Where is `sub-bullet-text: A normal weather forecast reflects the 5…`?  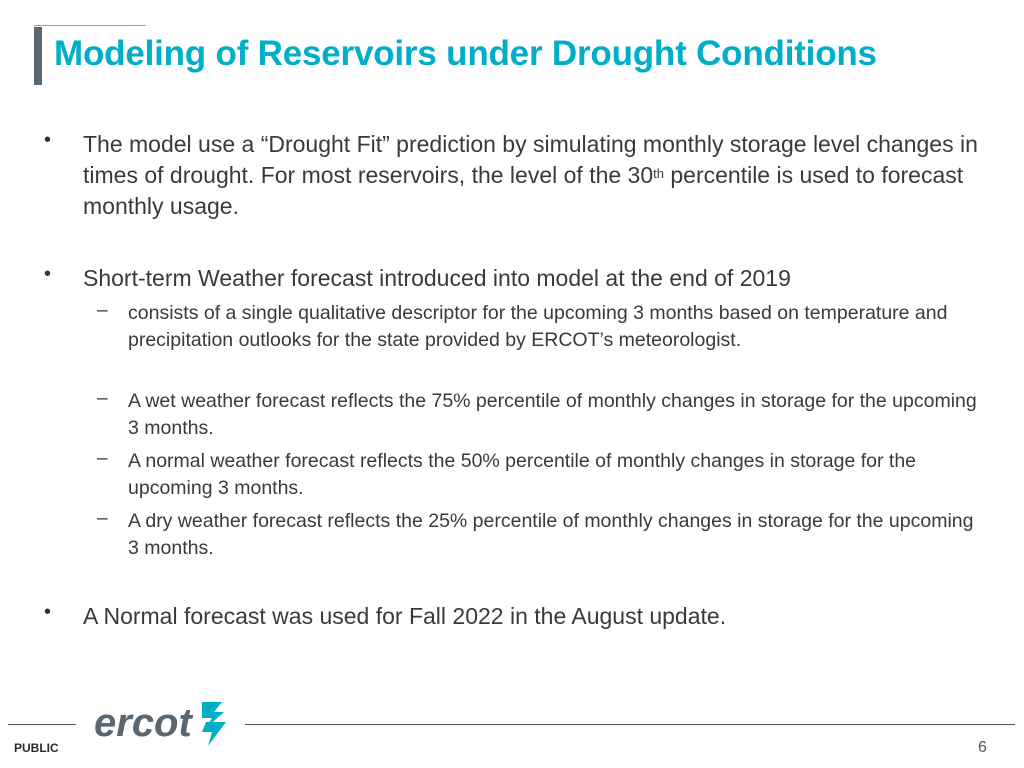 sub-bullet-text: A normal weather forecast reflects the 5… is located at coordinates (522, 474).